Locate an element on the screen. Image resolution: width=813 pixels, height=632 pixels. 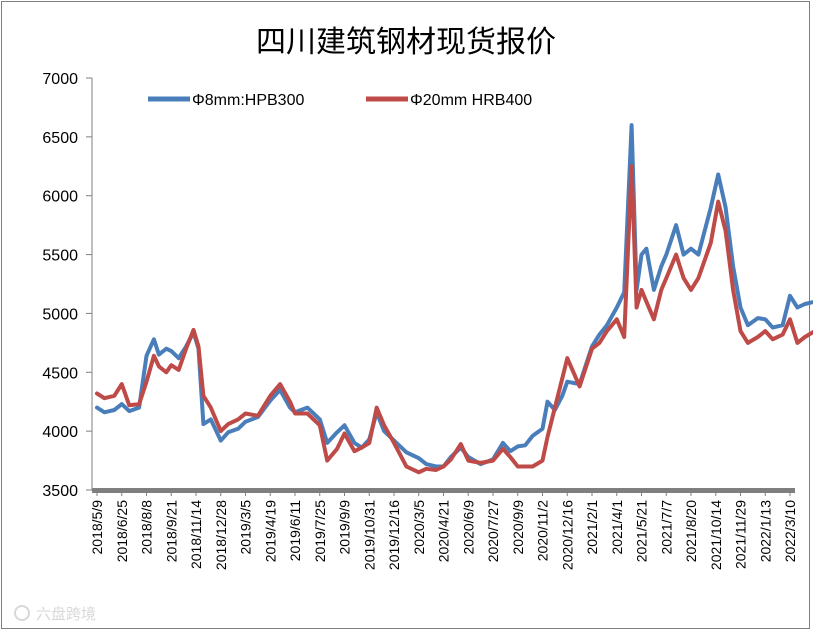
x-tick-label: 2021/7/7 is located at coordinates (666, 527).